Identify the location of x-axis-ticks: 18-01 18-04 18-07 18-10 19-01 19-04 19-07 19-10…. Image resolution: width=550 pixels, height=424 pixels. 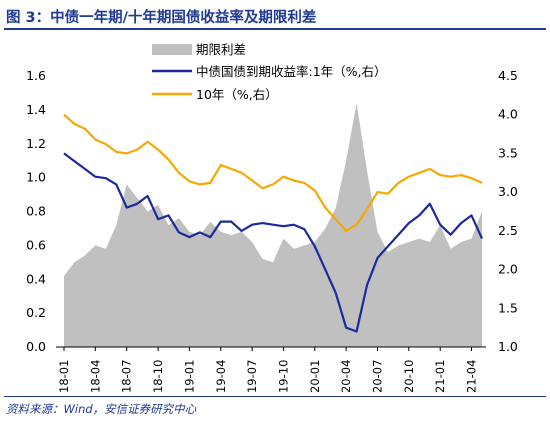
(268, 370).